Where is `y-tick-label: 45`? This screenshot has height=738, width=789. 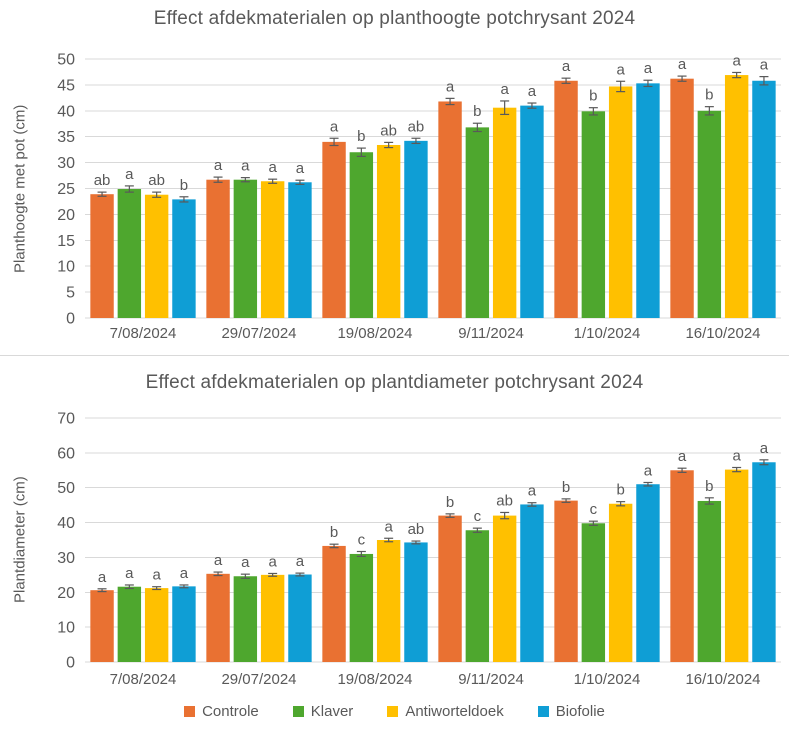
y-tick-label: 45 is located at coordinates (66, 85).